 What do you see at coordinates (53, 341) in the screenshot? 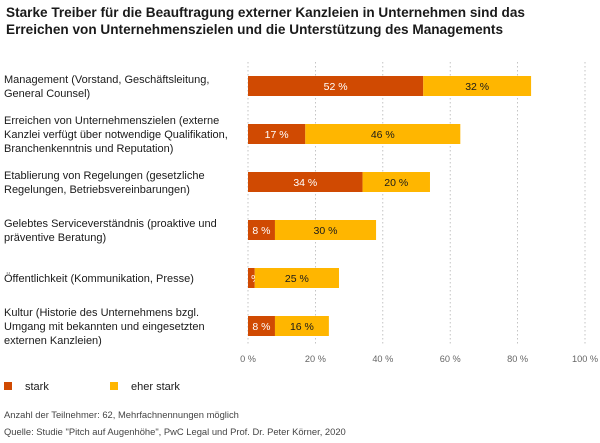
I see `category-label: externen Kanzleien)` at bounding box center [53, 341].